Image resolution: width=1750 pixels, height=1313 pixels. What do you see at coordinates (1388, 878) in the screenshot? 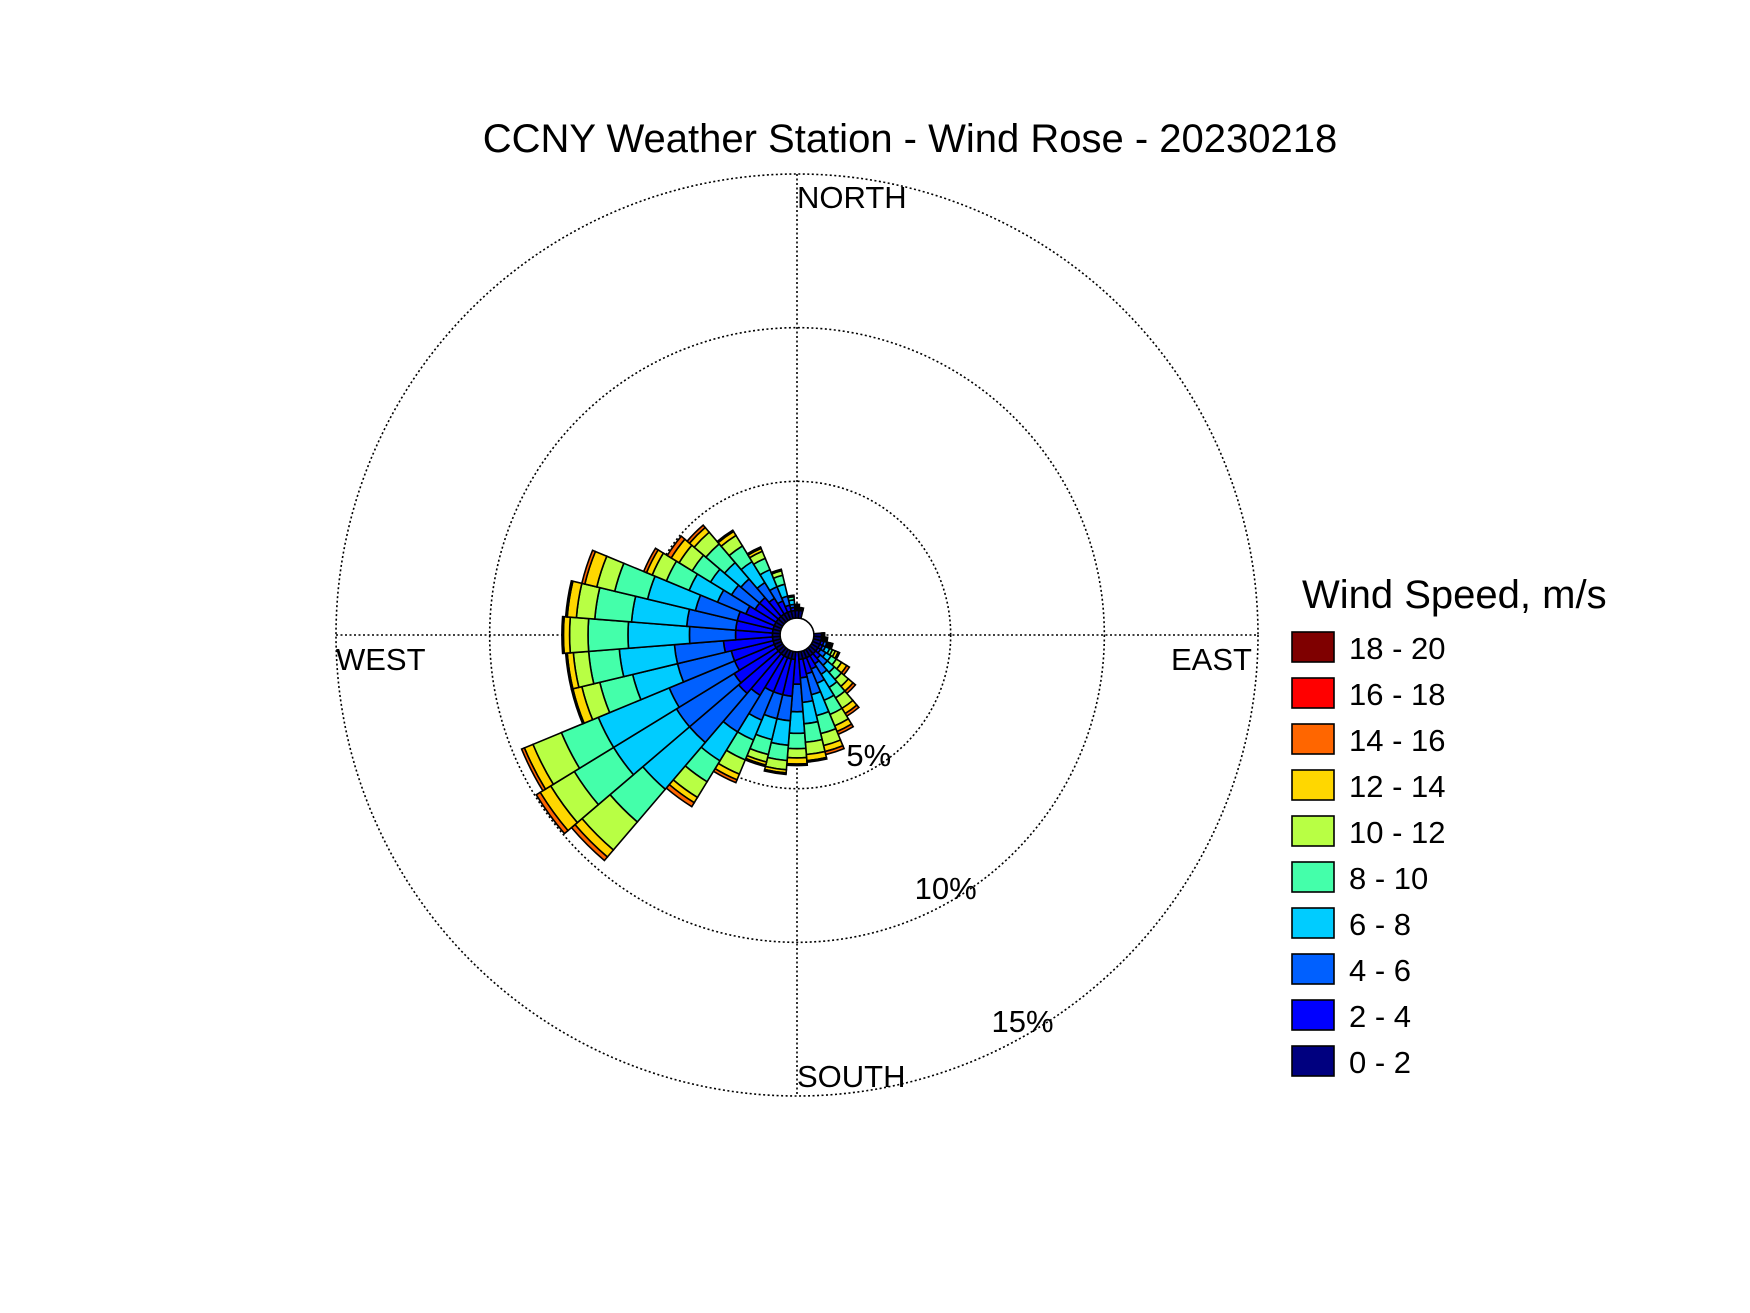
I see `legend-label-5: 8 - 10` at bounding box center [1388, 878].